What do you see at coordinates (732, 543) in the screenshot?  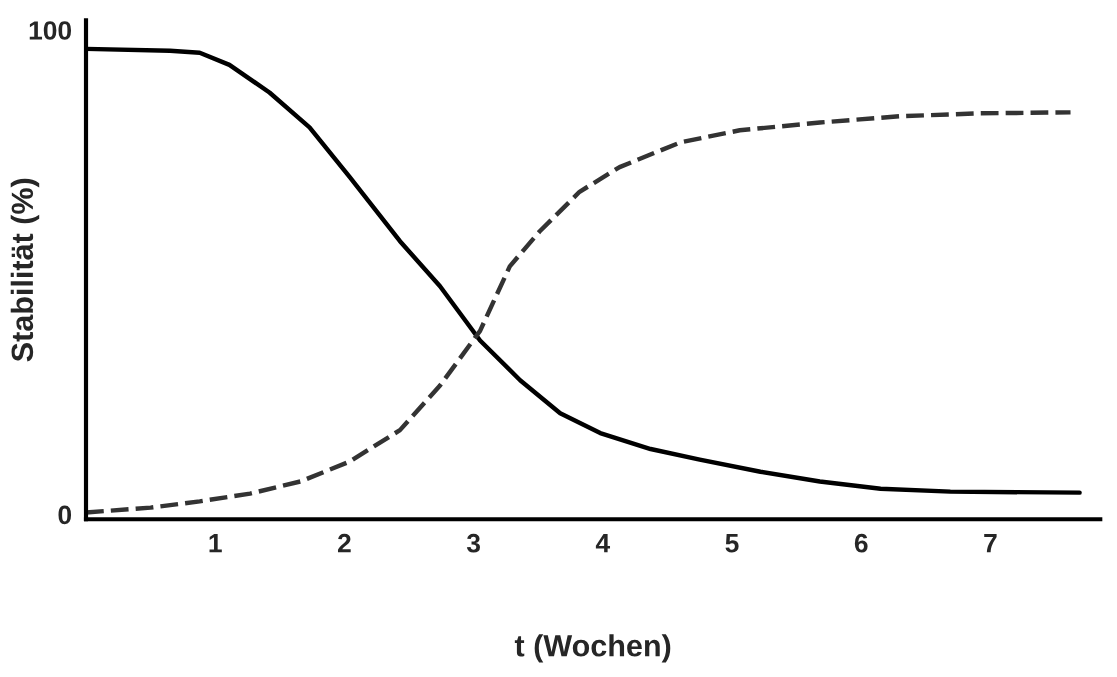 I see `x-tick-label: 5` at bounding box center [732, 543].